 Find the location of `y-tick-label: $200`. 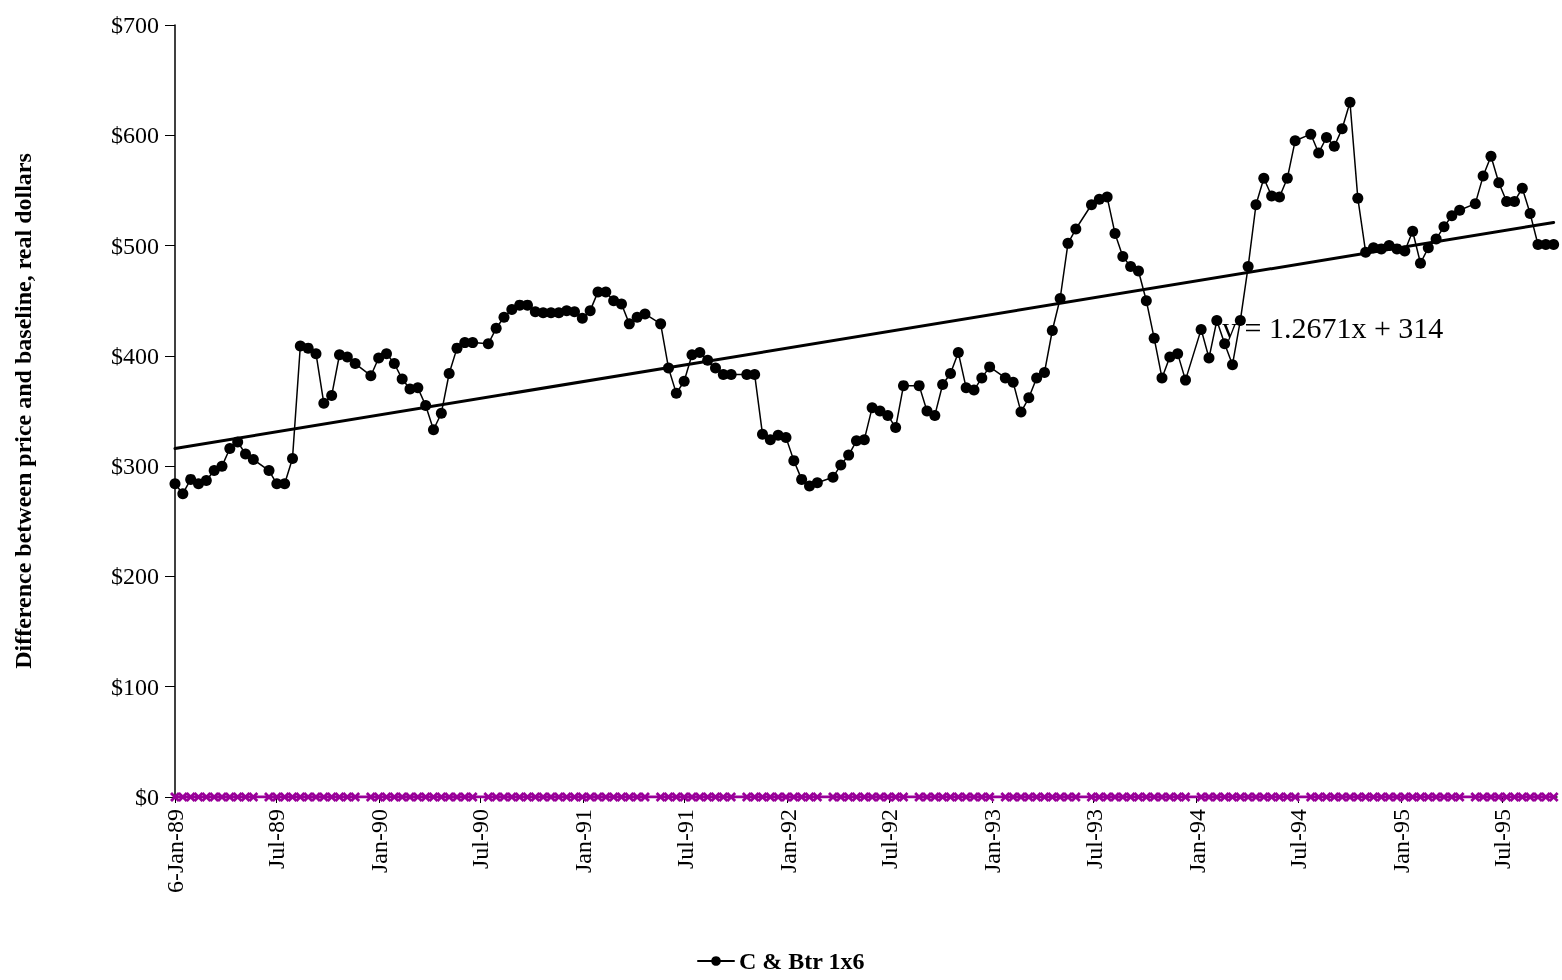

y-tick-label: $200 is located at coordinates (135, 576).